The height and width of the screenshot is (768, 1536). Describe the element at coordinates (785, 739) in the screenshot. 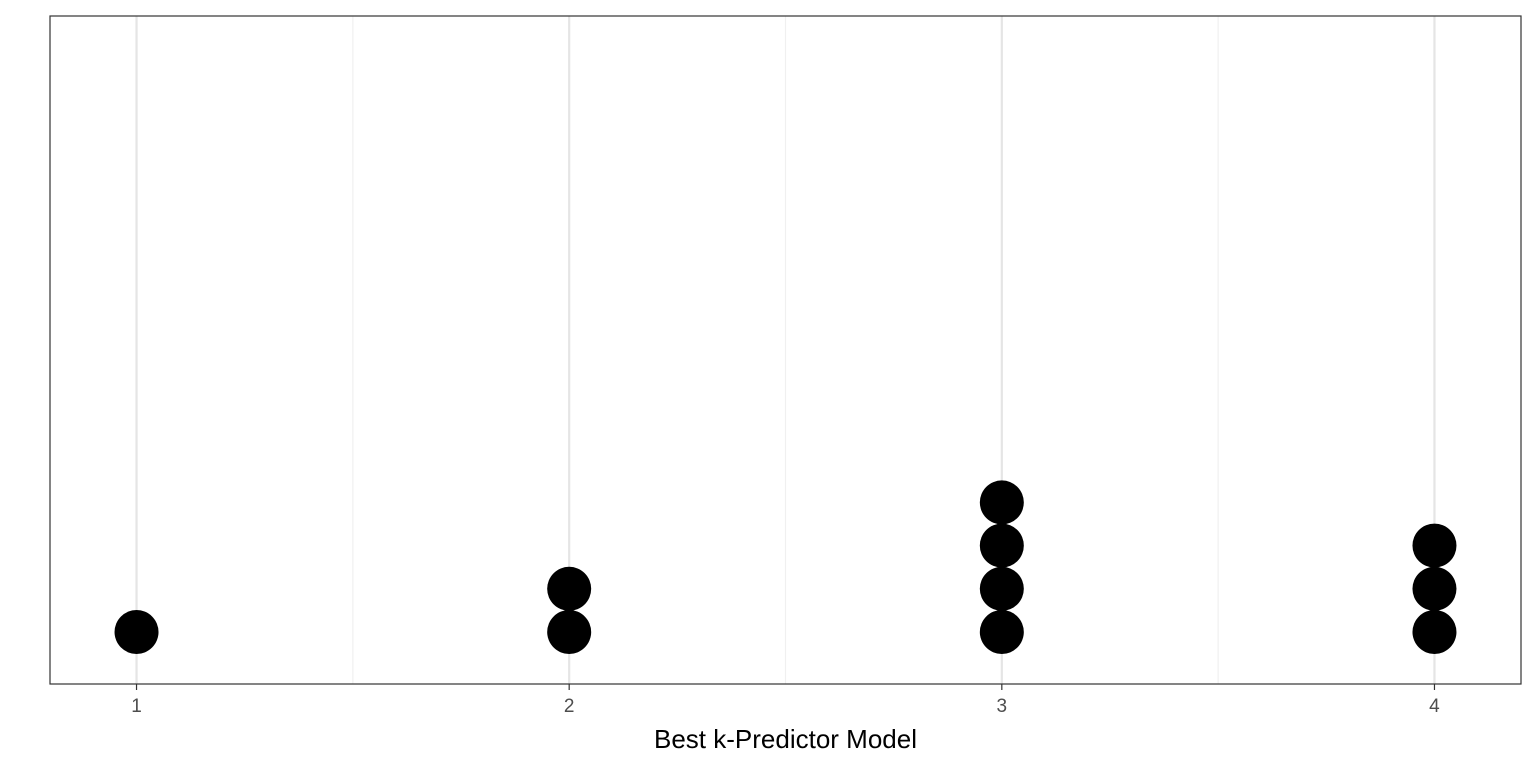

I see `x-axis-title: Best k-Predictor Model` at that location.